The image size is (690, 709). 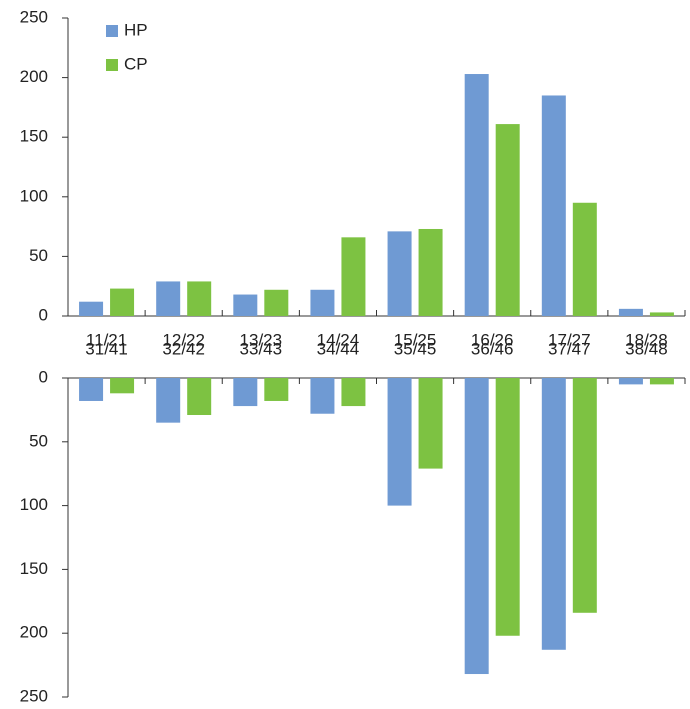 What do you see at coordinates (261, 348) in the screenshot?
I see `x-tick-label: 33/43` at bounding box center [261, 348].